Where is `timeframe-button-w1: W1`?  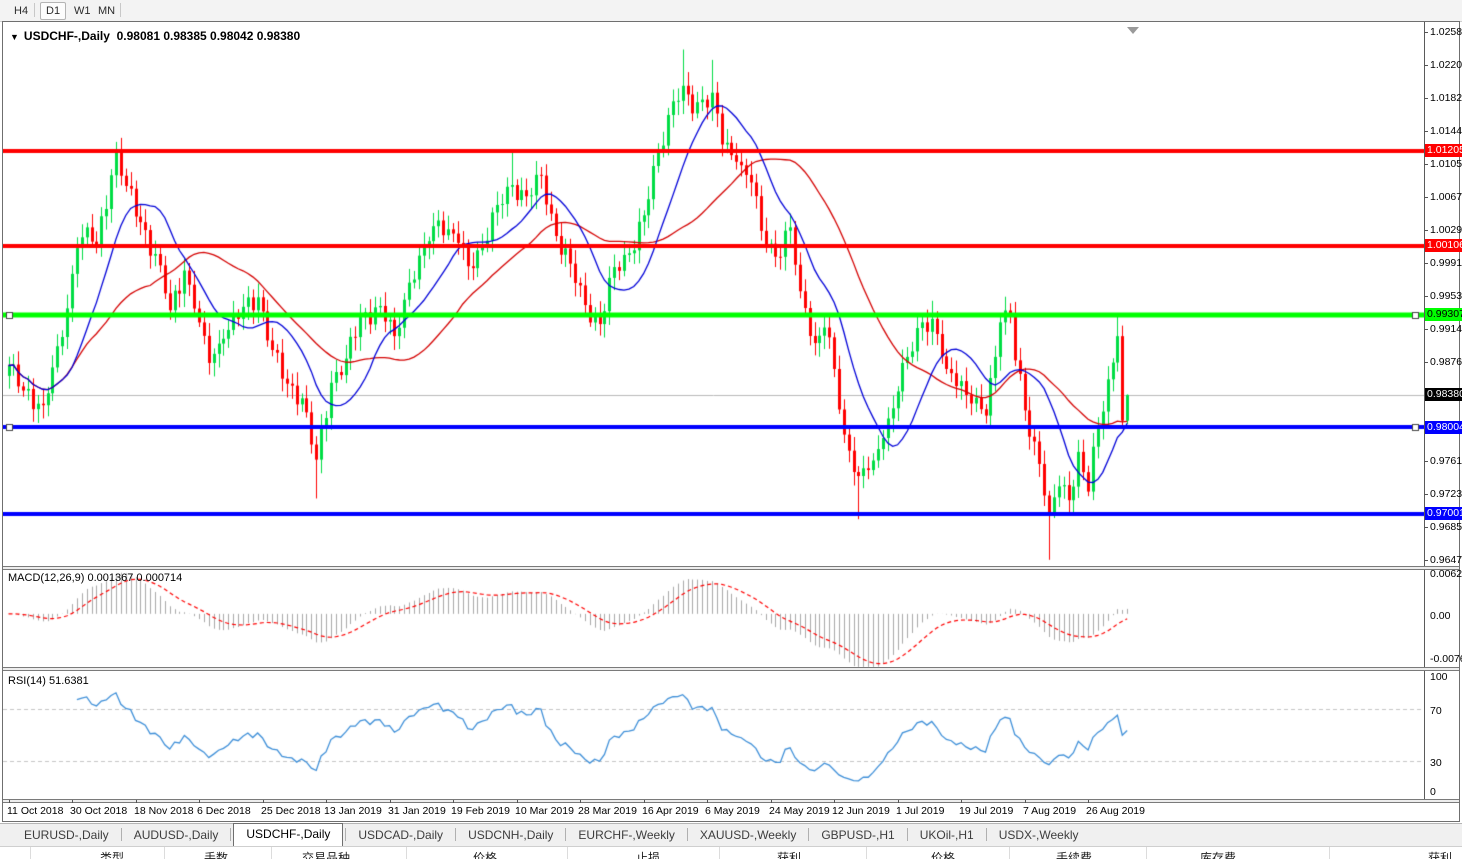
timeframe-button-w1: W1 is located at coordinates (82, 11).